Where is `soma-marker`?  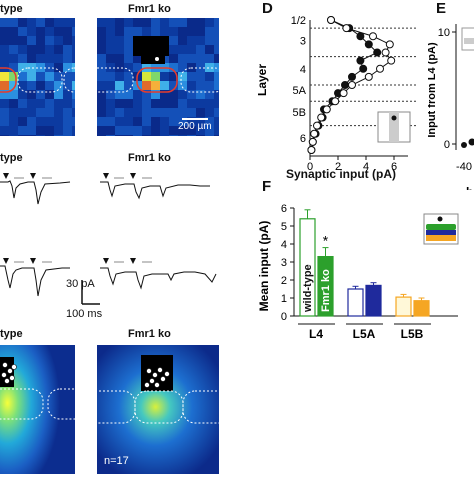 soma-marker is located at coordinates (157, 59).